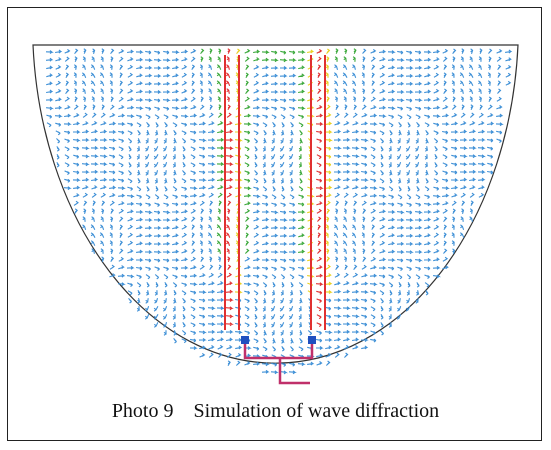  What do you see at coordinates (312, 340) in the screenshot?
I see `source-right` at bounding box center [312, 340].